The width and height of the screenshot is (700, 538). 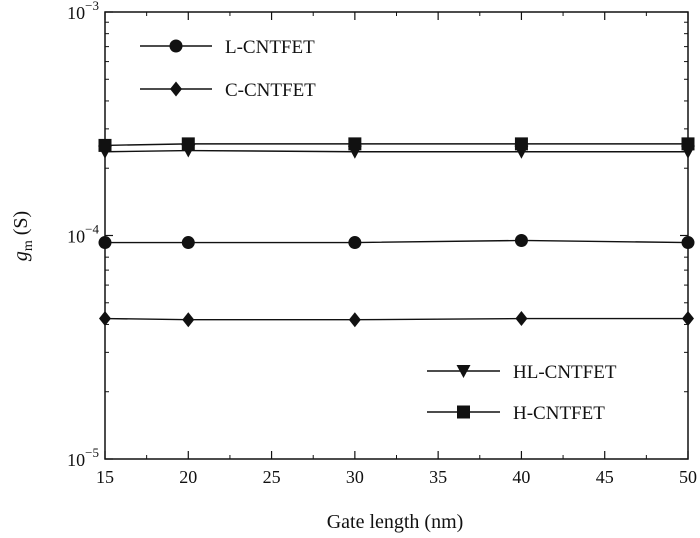 I want to click on legend-label: C-CNTFET, so click(x=270, y=90).